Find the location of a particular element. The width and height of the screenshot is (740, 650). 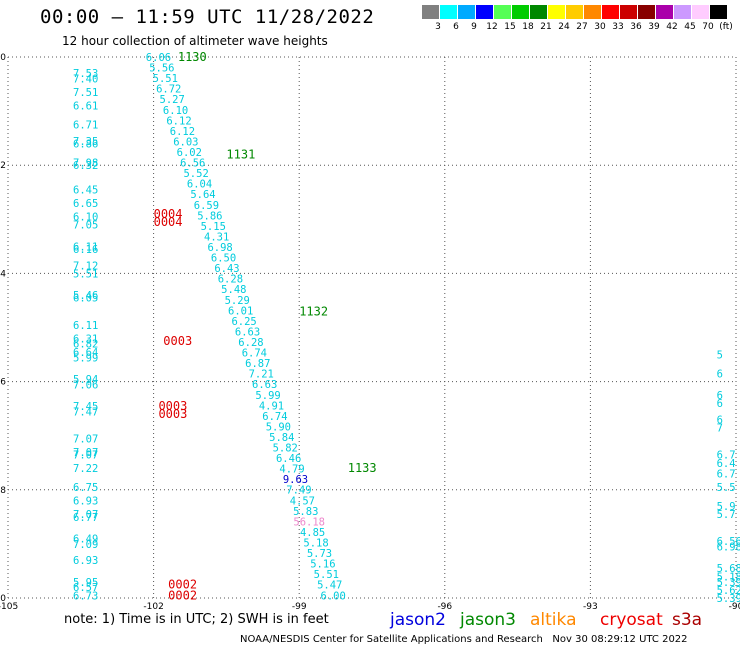

swh-value: 9.63 is located at coordinates (295, 480).